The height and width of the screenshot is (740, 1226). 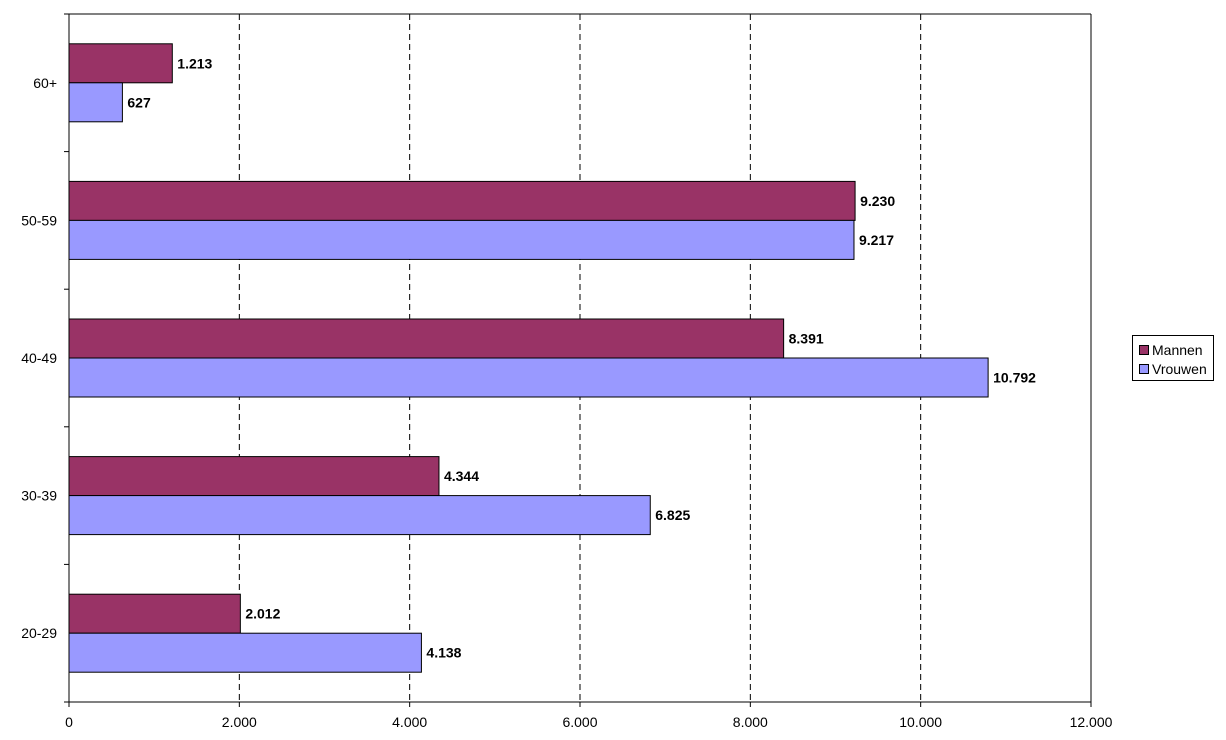 What do you see at coordinates (877, 201) in the screenshot?
I see `data-label: 9.230` at bounding box center [877, 201].